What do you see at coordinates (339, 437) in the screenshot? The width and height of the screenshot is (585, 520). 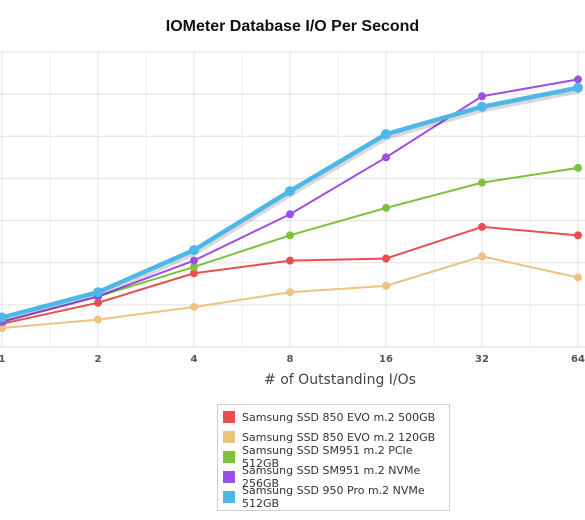 I see `legend-label: Samsung SSD 850 EVO m.2 120GB` at bounding box center [339, 437].